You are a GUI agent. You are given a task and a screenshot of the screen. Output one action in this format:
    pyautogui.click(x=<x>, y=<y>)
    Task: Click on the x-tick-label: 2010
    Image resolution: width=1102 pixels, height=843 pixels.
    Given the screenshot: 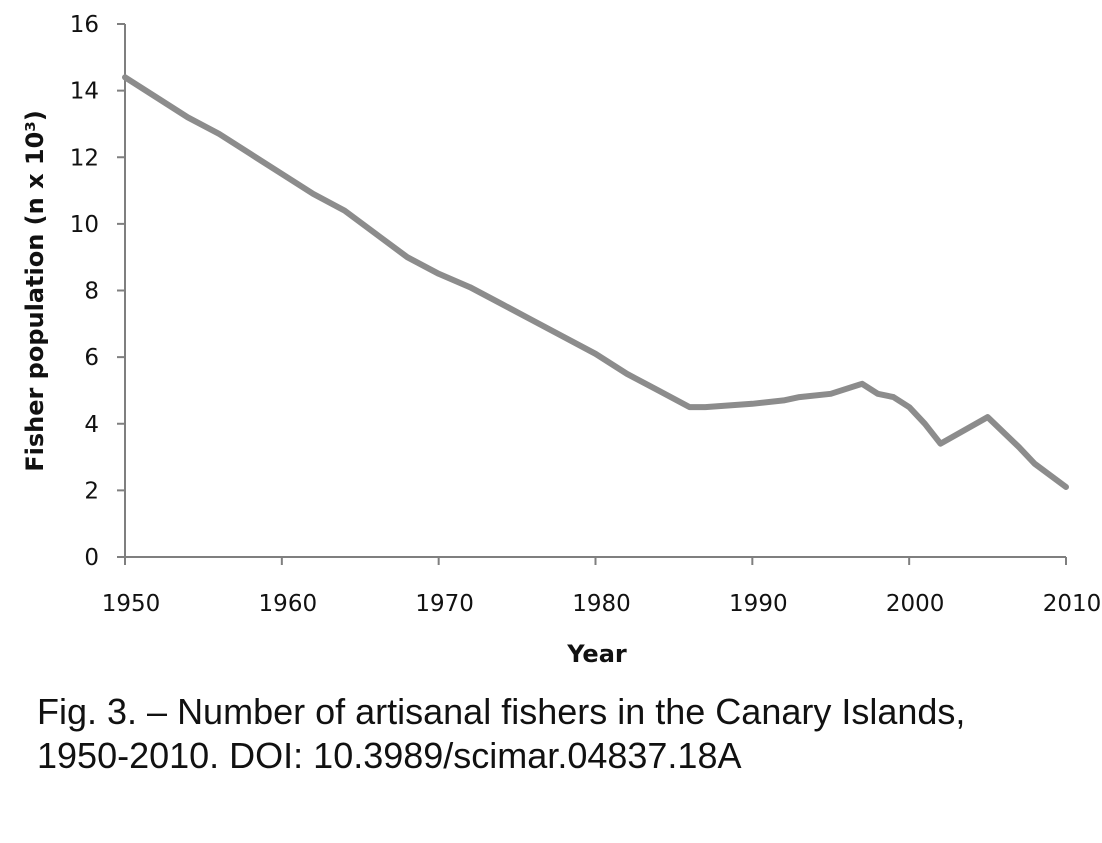 What is the action you would take?
    pyautogui.click(x=1072, y=604)
    